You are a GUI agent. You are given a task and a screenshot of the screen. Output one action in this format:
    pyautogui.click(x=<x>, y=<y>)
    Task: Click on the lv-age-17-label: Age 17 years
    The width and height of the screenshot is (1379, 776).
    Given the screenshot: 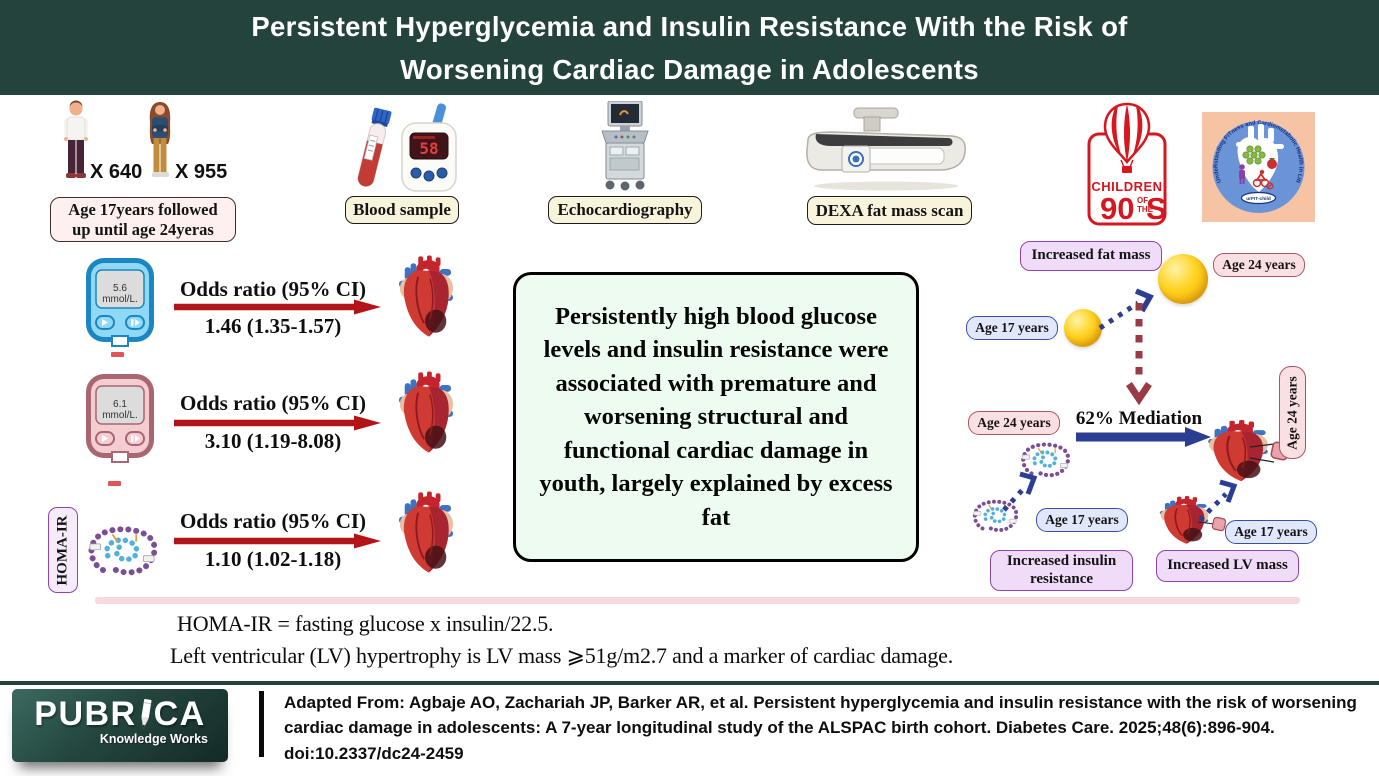 What is the action you would take?
    pyautogui.click(x=1271, y=532)
    